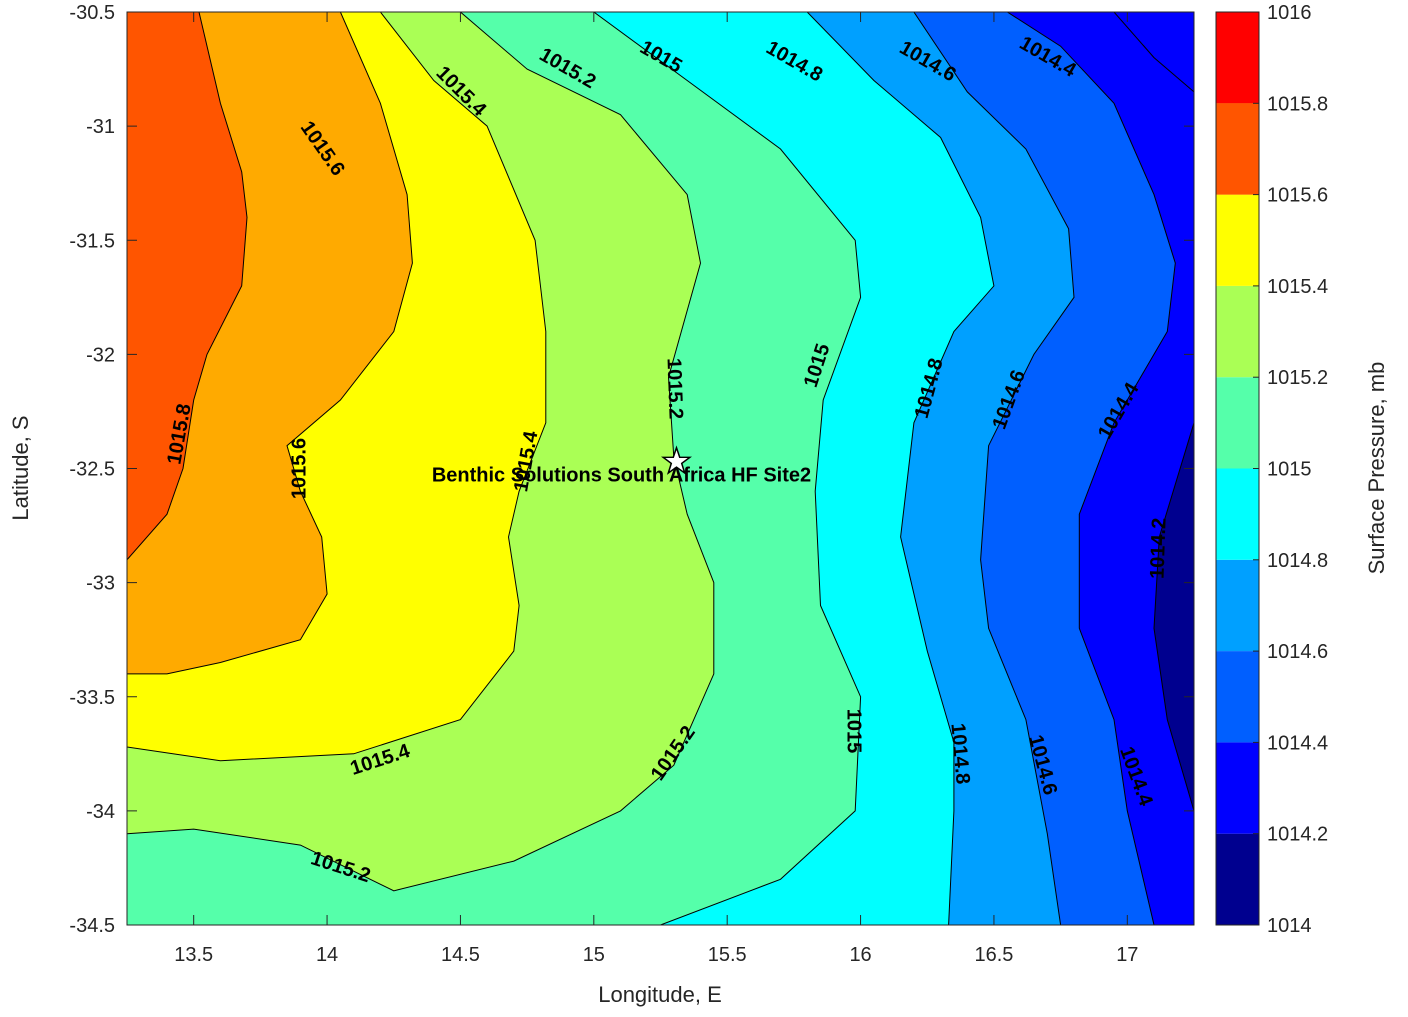  What do you see at coordinates (1127, 955) in the screenshot?
I see `x-tick-label: 17` at bounding box center [1127, 955].